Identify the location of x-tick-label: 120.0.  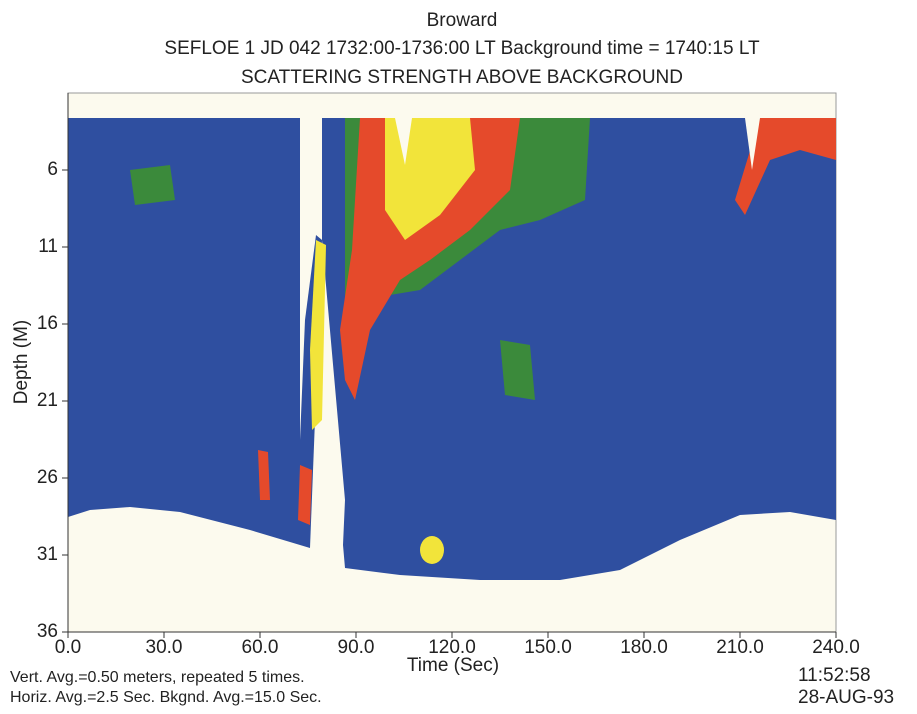
(452, 647).